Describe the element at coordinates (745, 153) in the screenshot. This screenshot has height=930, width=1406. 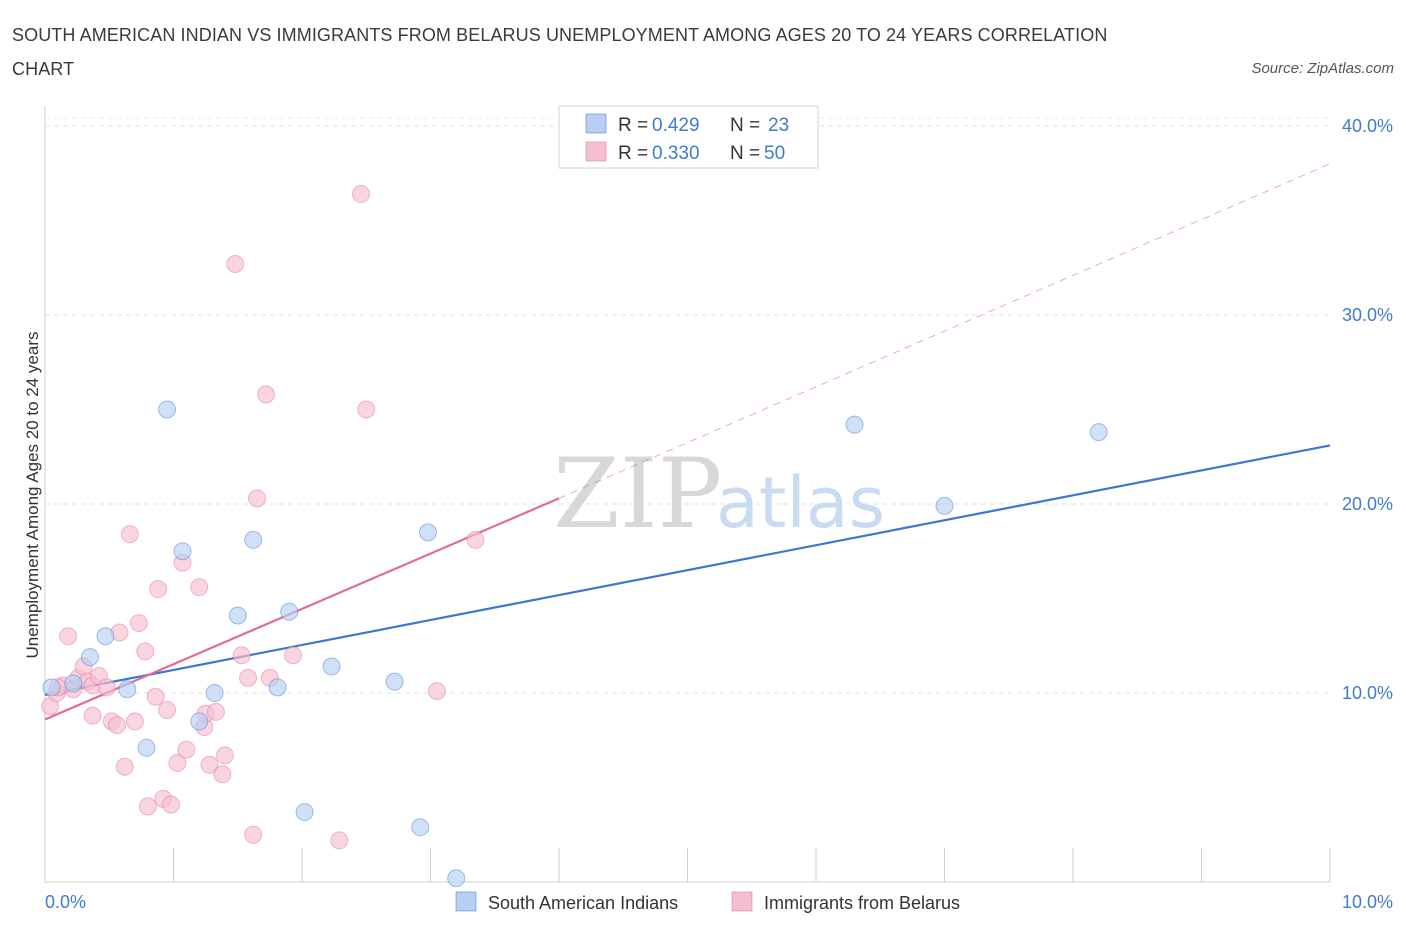
I see `legend-n-label-2: N =` at that location.